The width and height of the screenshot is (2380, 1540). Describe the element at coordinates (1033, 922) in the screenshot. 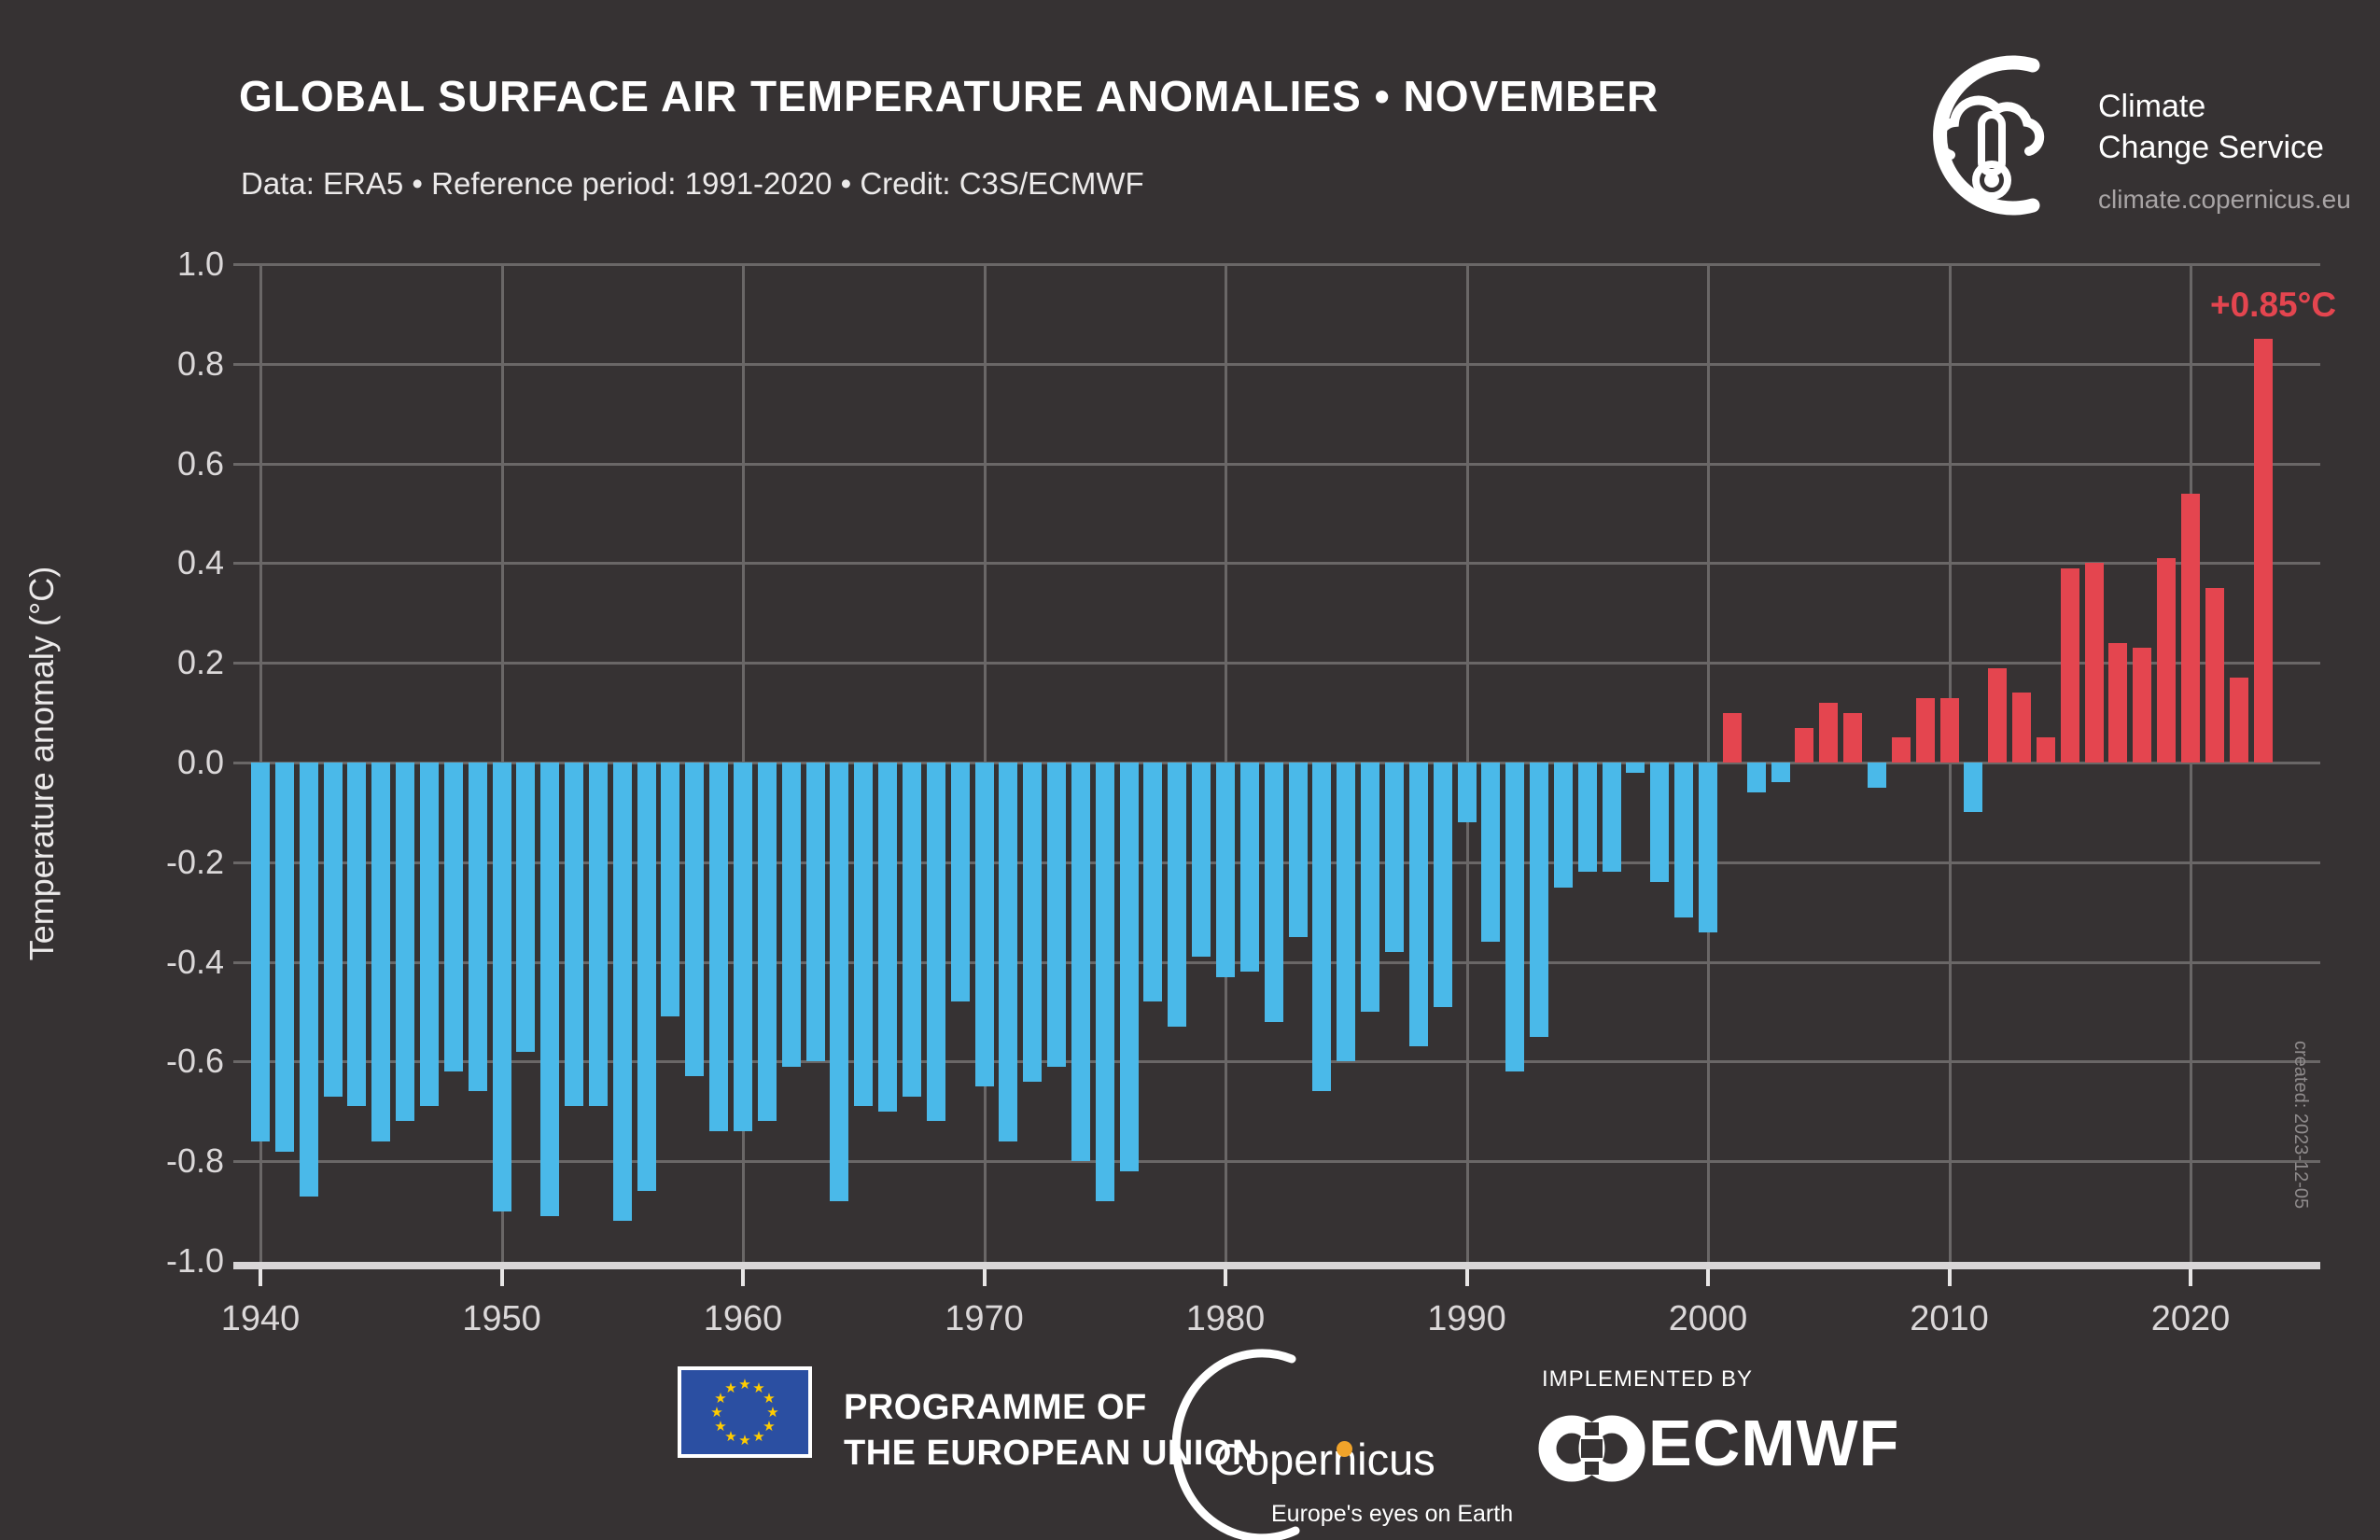

I see `bar-1972` at that location.